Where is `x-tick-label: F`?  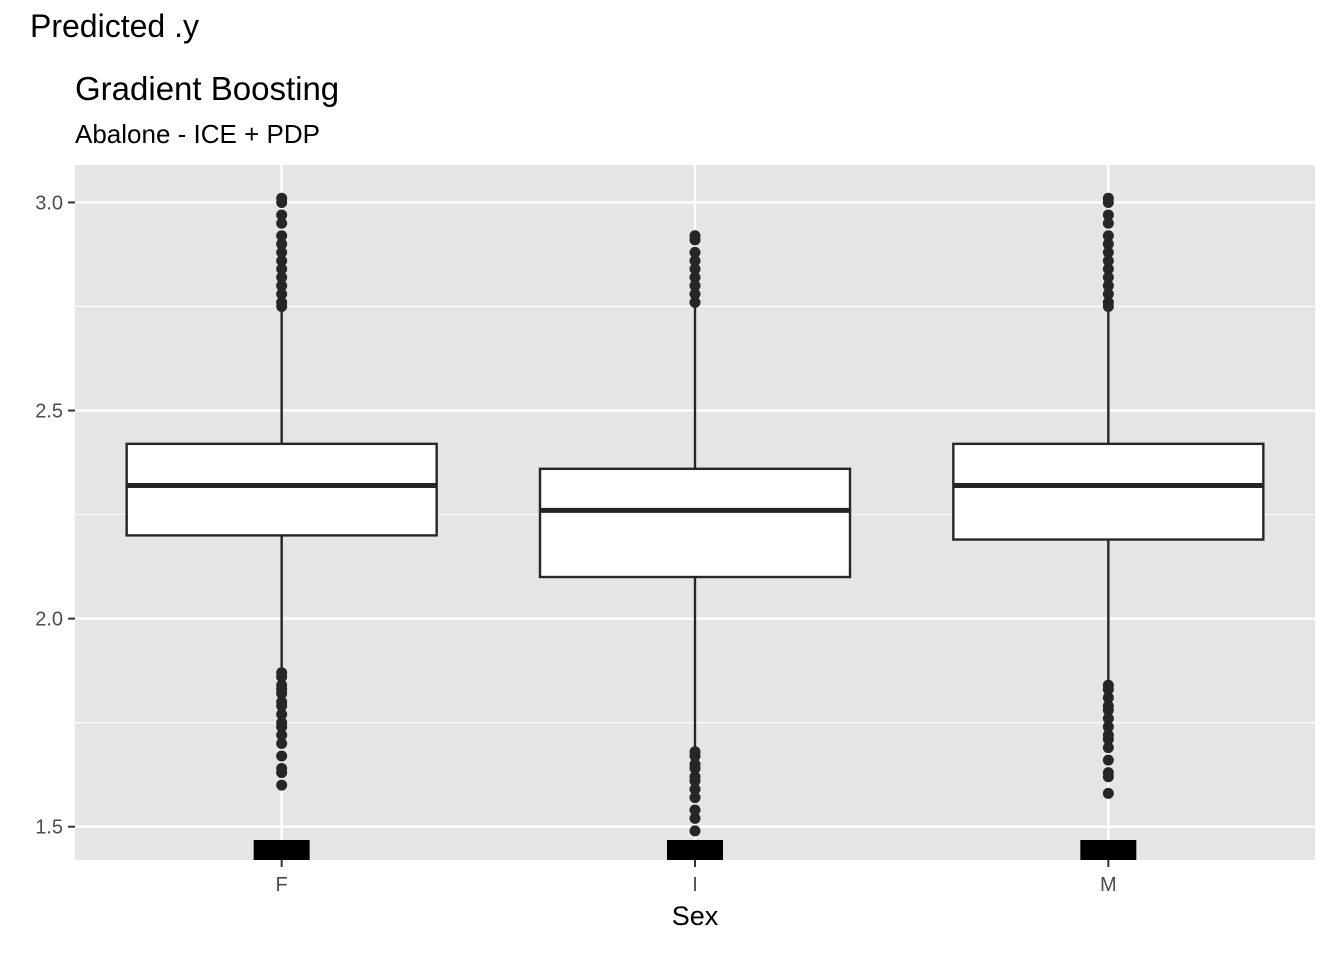
x-tick-label: F is located at coordinates (282, 885).